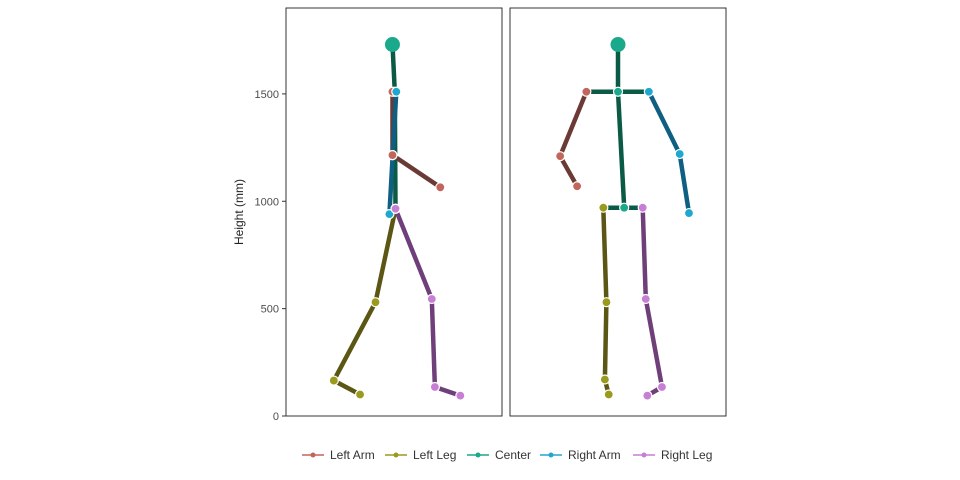 The height and width of the screenshot is (480, 960). I want to click on y-tick-label: 1000, so click(267, 202).